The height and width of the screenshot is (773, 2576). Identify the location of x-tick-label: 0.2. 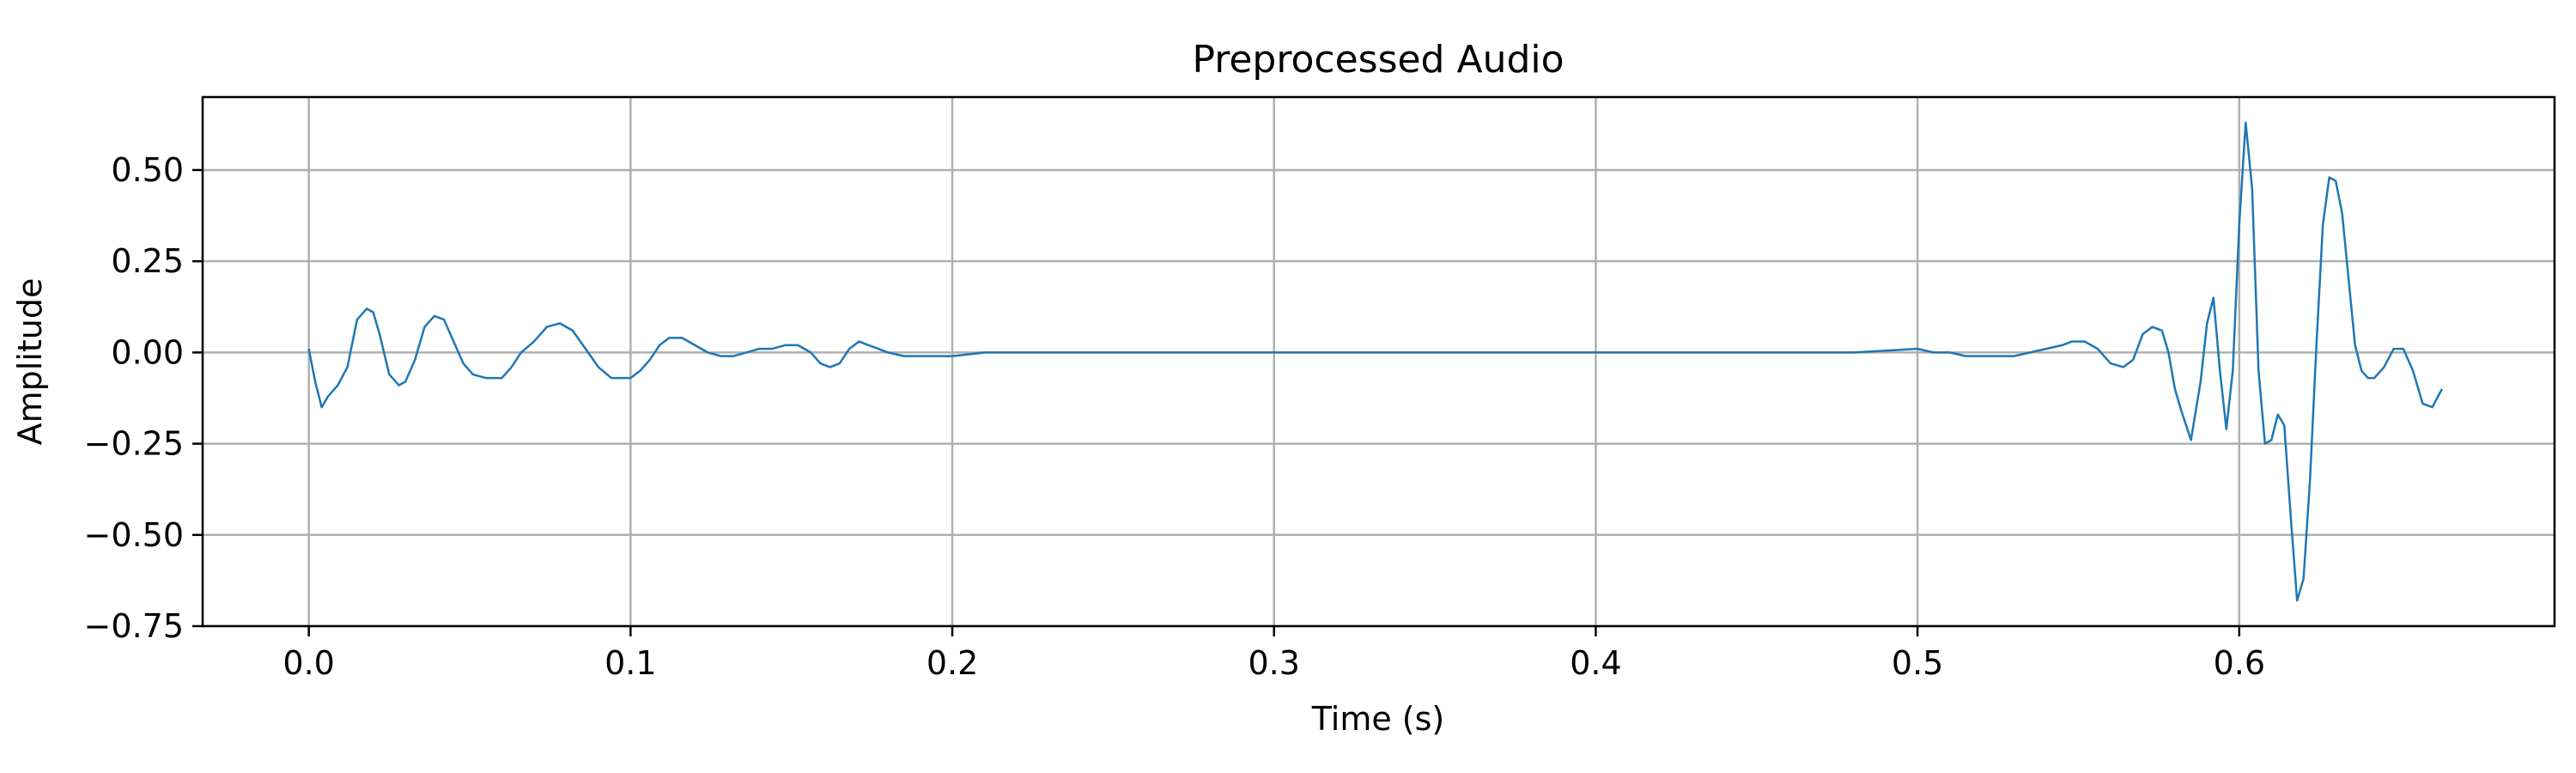
(952, 663).